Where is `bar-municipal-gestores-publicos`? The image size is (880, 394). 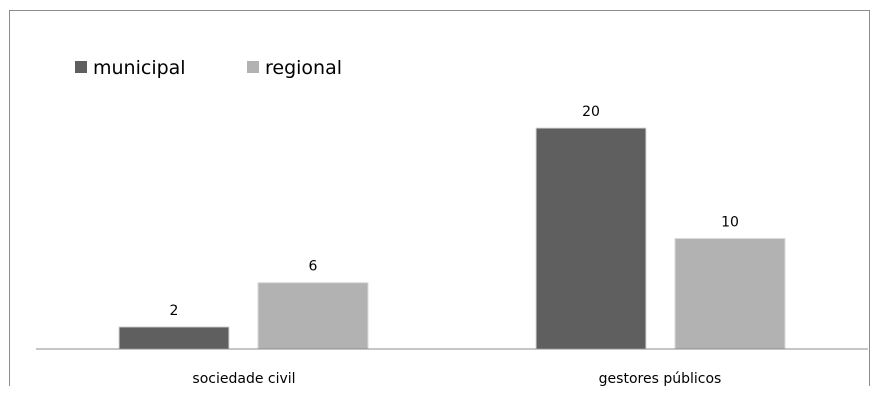 bar-municipal-gestores-publicos is located at coordinates (591, 238).